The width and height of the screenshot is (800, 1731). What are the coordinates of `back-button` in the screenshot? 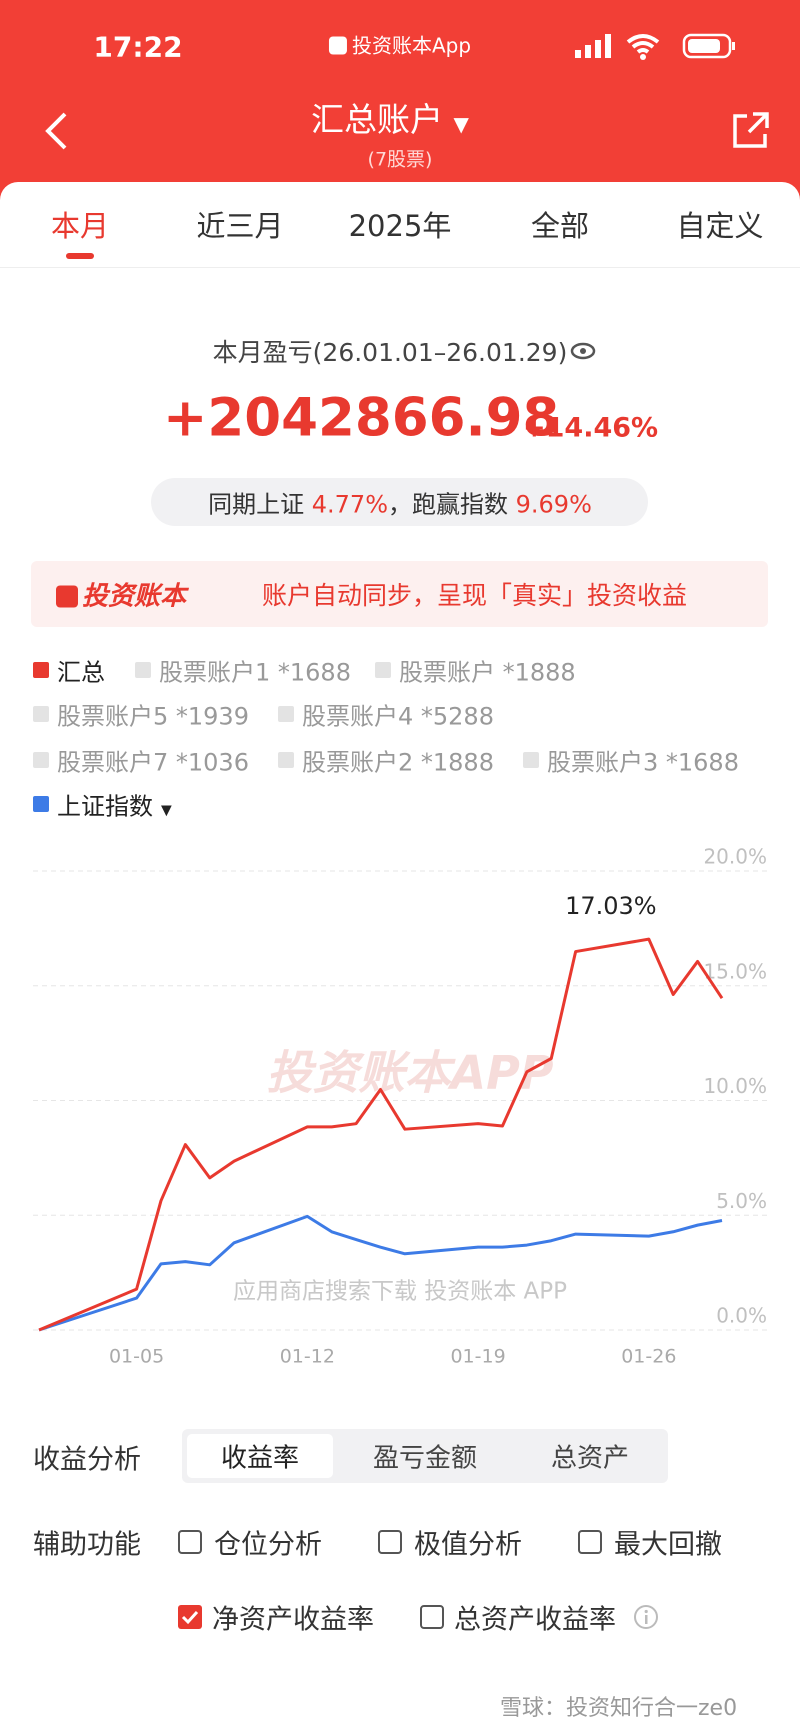 It's located at (60, 131).